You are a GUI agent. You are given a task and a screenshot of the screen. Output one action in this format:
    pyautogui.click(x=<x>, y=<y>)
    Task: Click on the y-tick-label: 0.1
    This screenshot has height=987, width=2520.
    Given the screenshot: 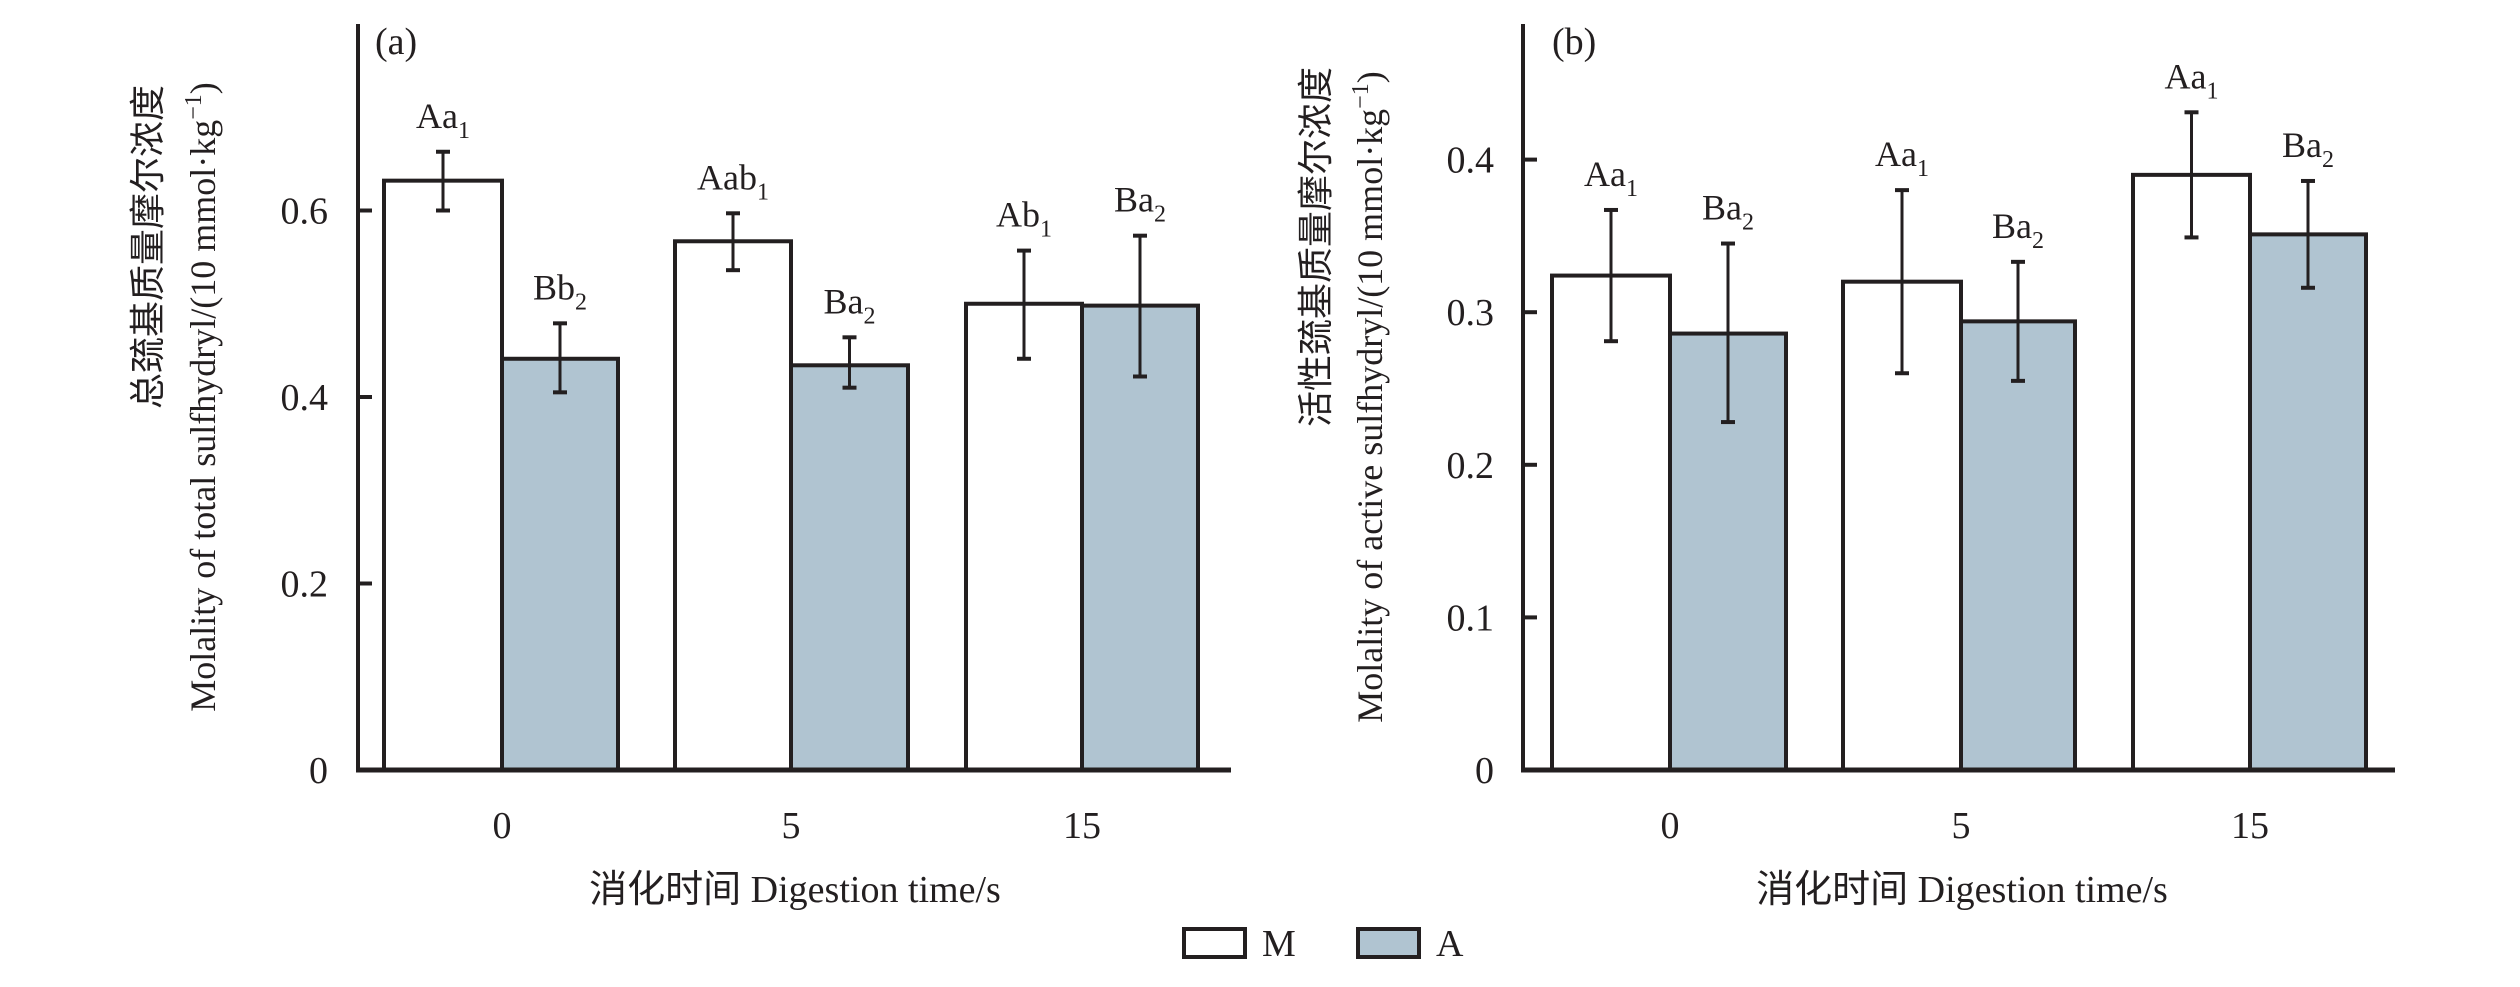 What is the action you would take?
    pyautogui.click(x=1471, y=618)
    